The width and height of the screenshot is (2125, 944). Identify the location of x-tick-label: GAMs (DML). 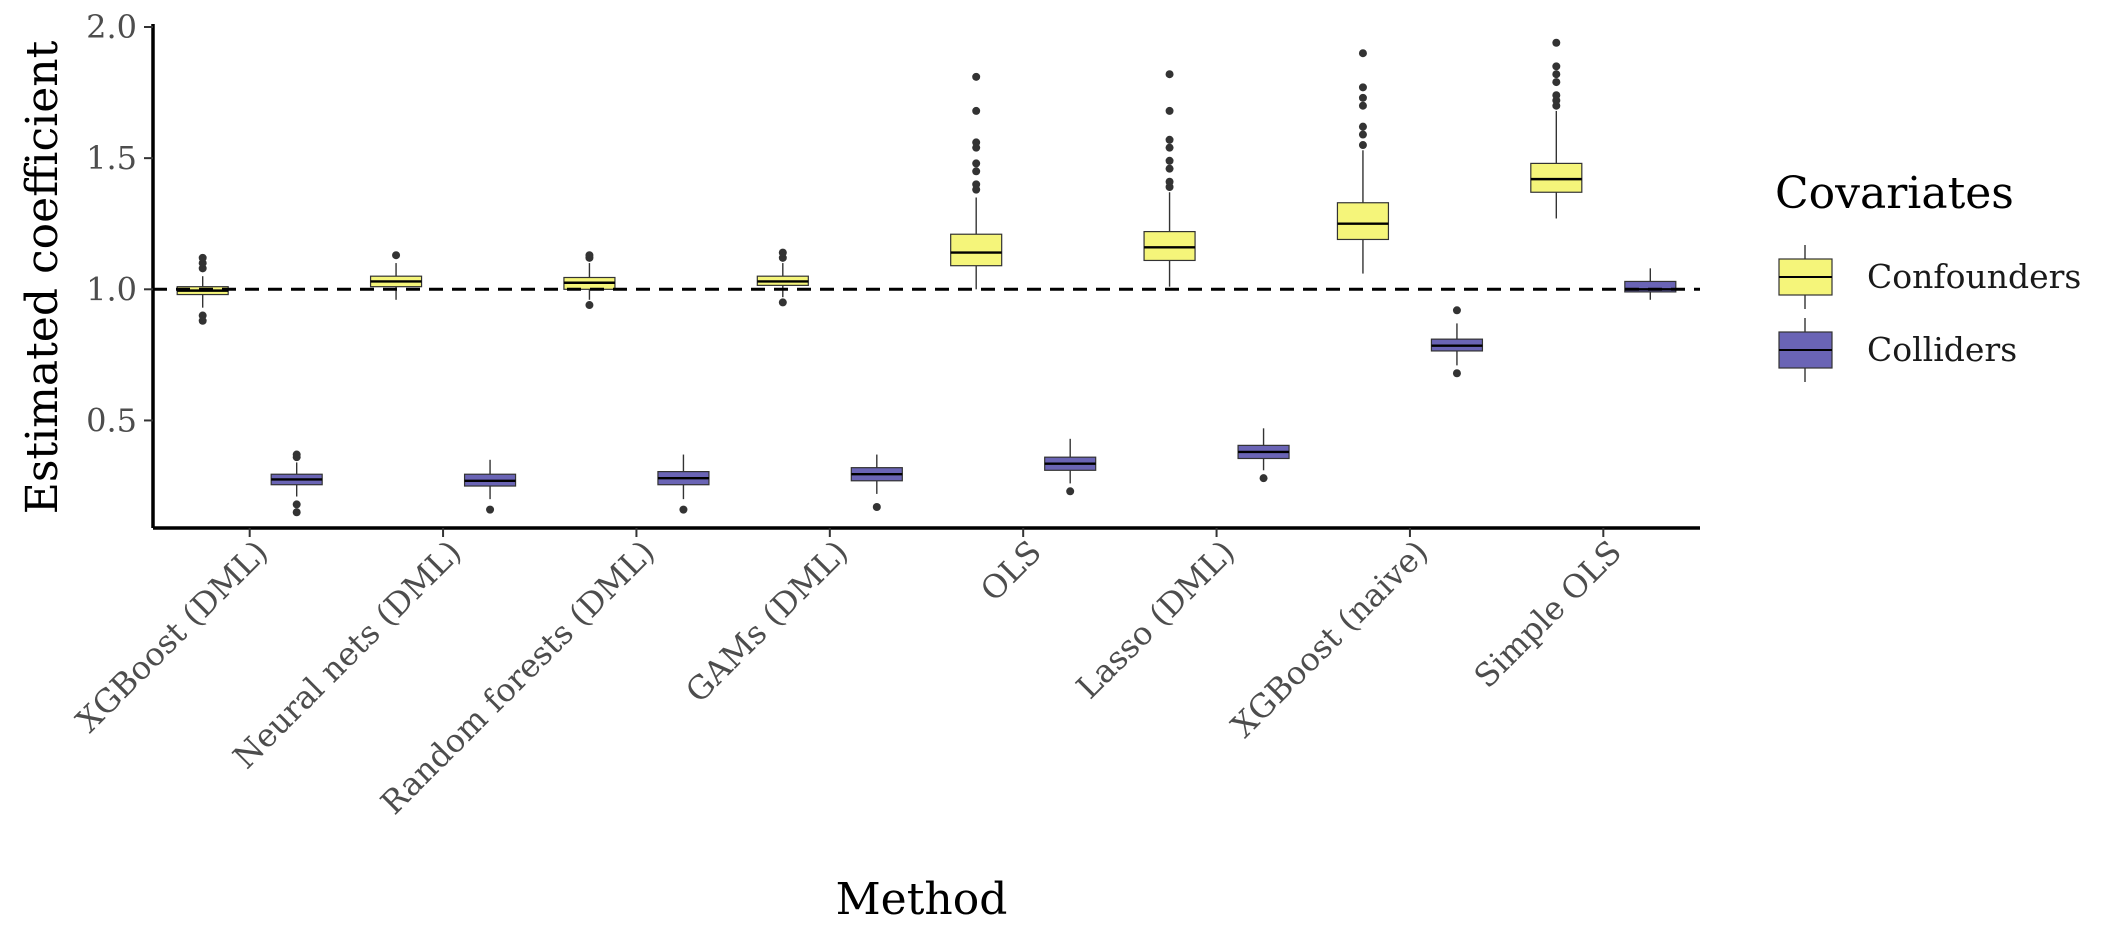
(766, 621).